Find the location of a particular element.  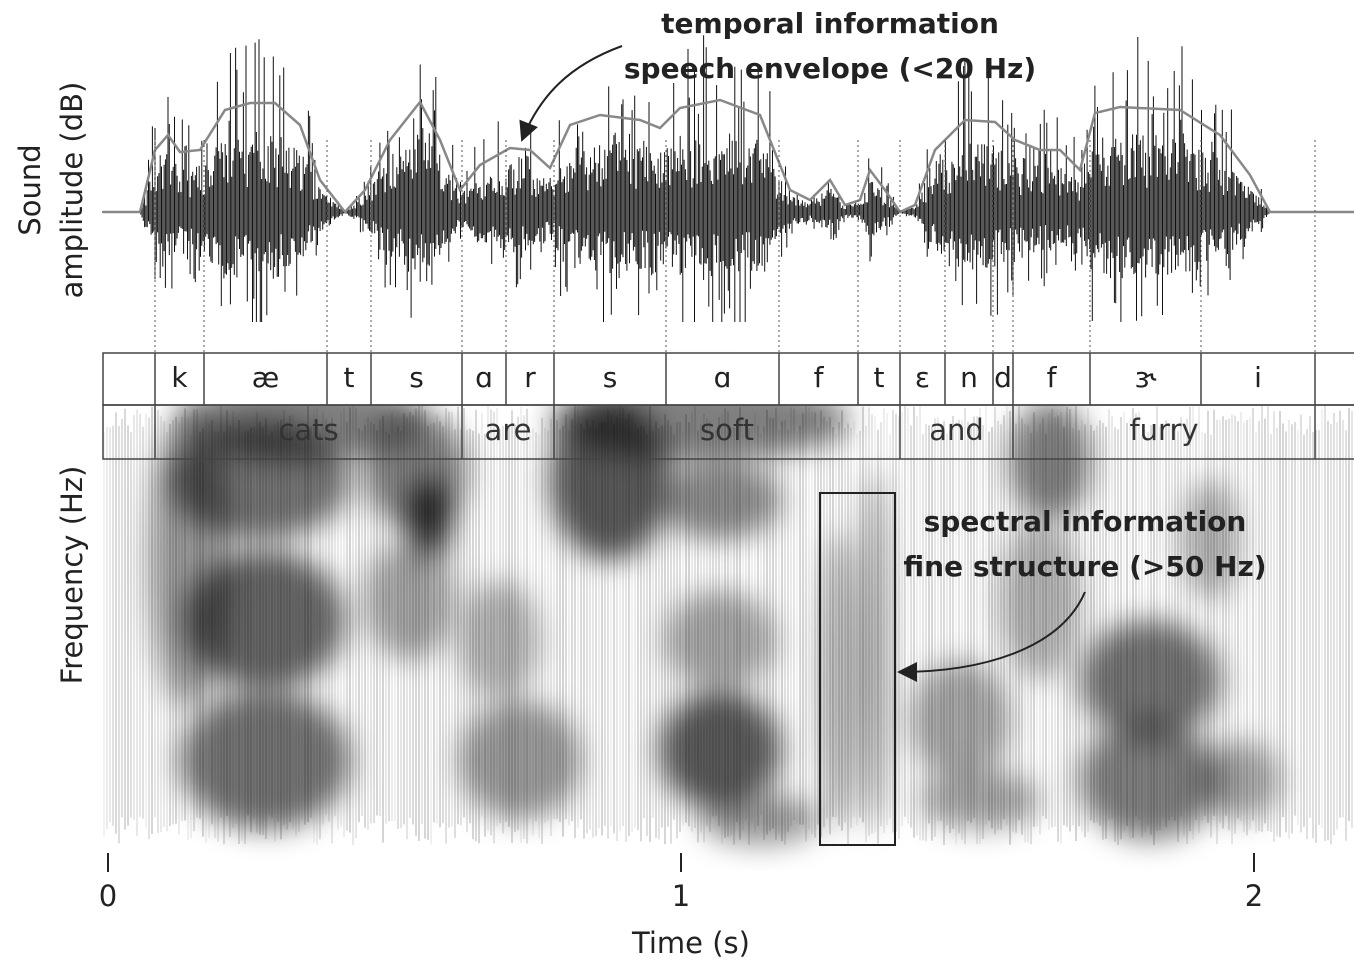

annotation: speech envelope (<20 Hz) is located at coordinates (830, 68).